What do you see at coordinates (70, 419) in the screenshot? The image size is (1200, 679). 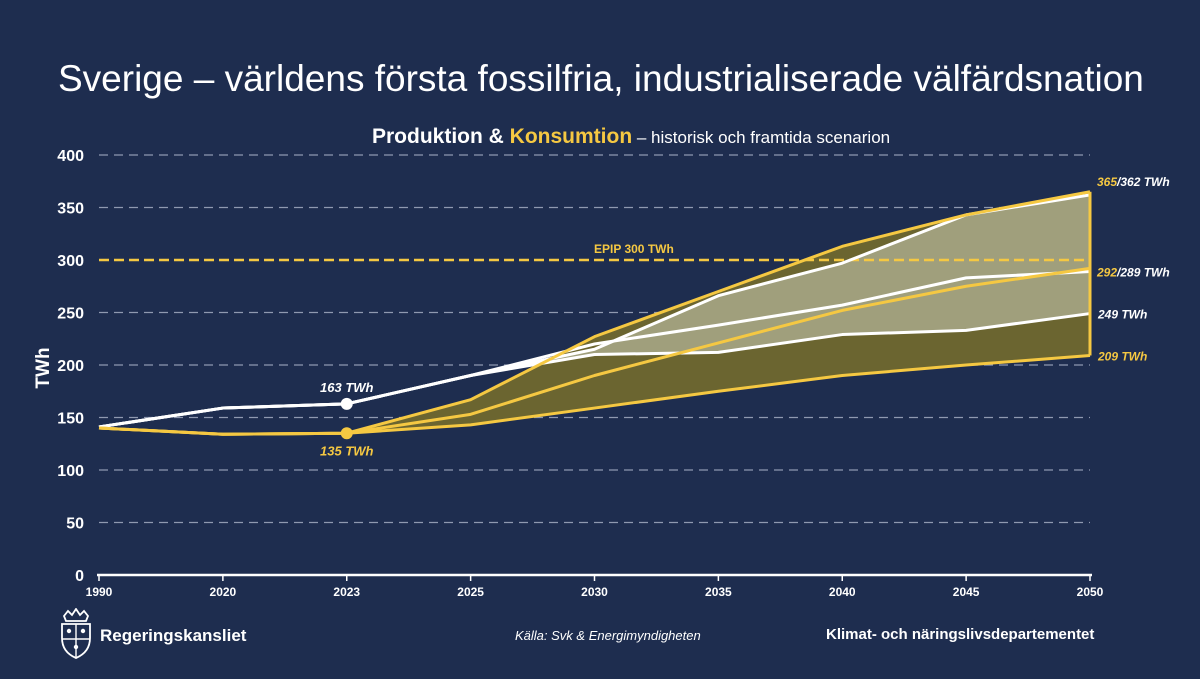 I see `y-tick-label: 150` at bounding box center [70, 419].